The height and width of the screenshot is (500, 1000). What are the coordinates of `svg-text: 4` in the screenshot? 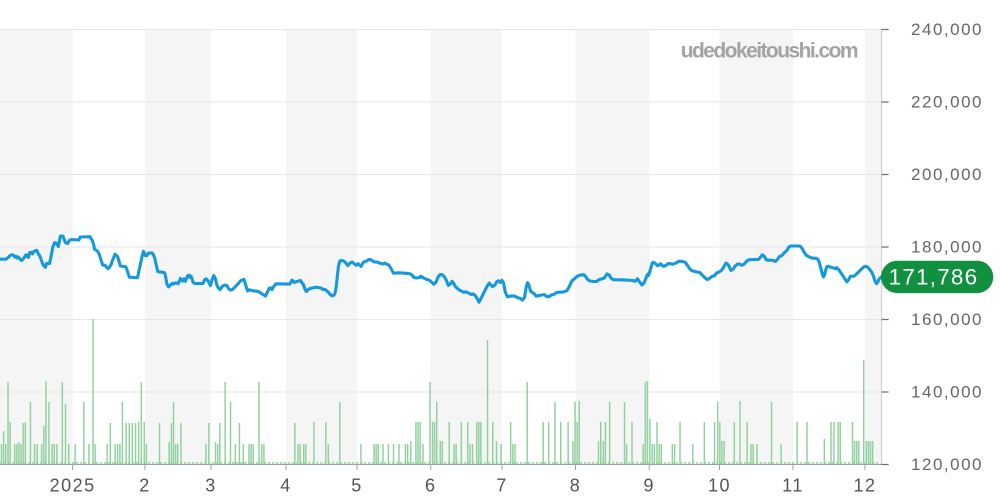 It's located at (286, 486).